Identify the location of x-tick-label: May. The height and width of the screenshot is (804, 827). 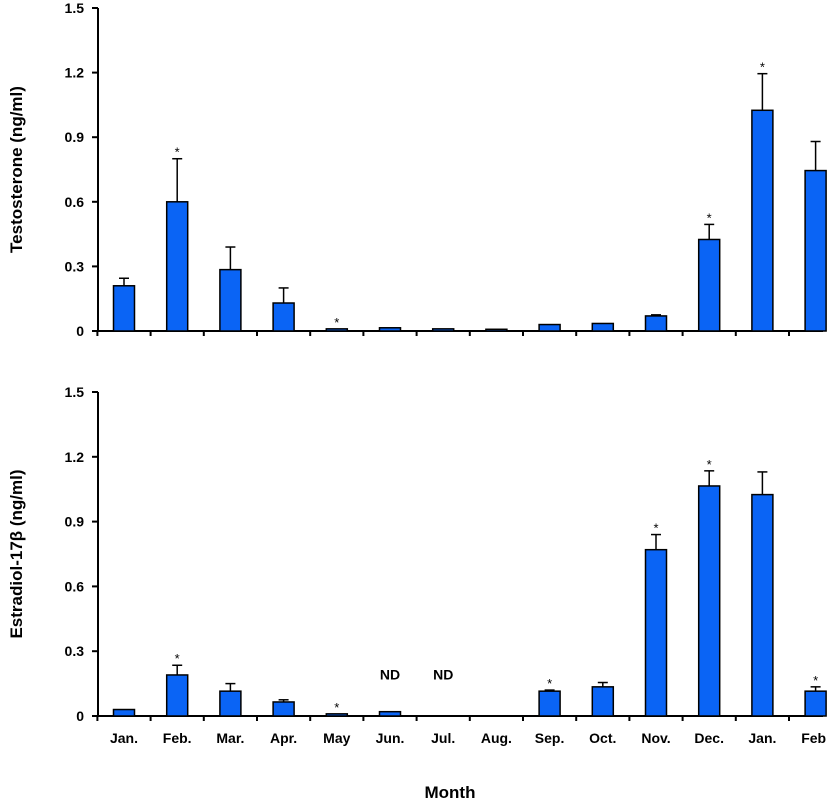
(336, 738).